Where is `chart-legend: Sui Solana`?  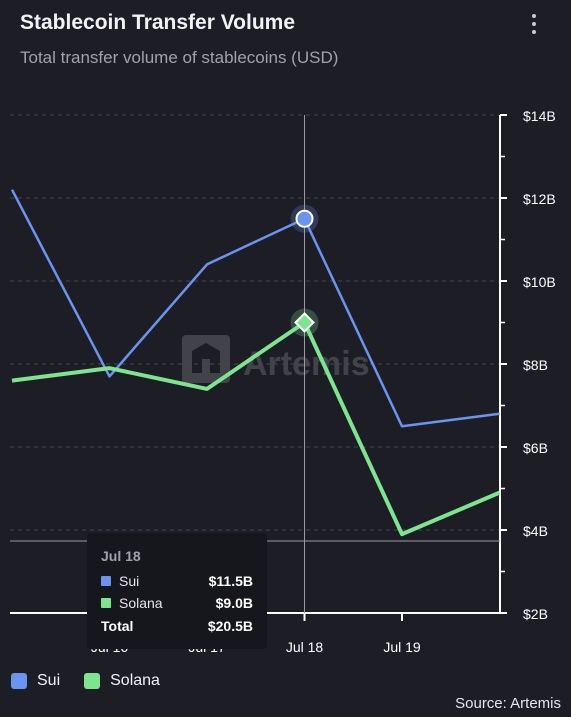 chart-legend: Sui Solana is located at coordinates (85, 681).